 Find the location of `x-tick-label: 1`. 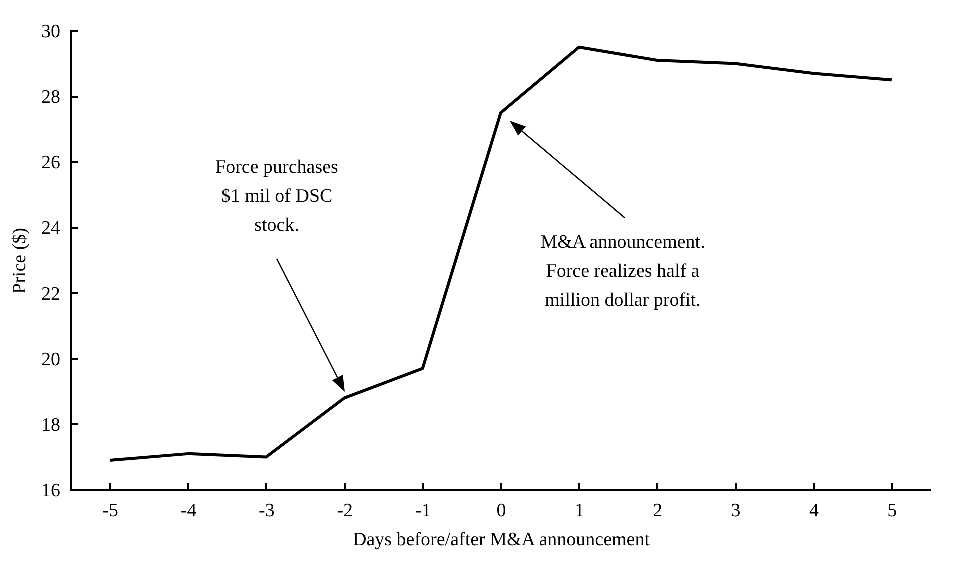

x-tick-label: 1 is located at coordinates (579, 511).